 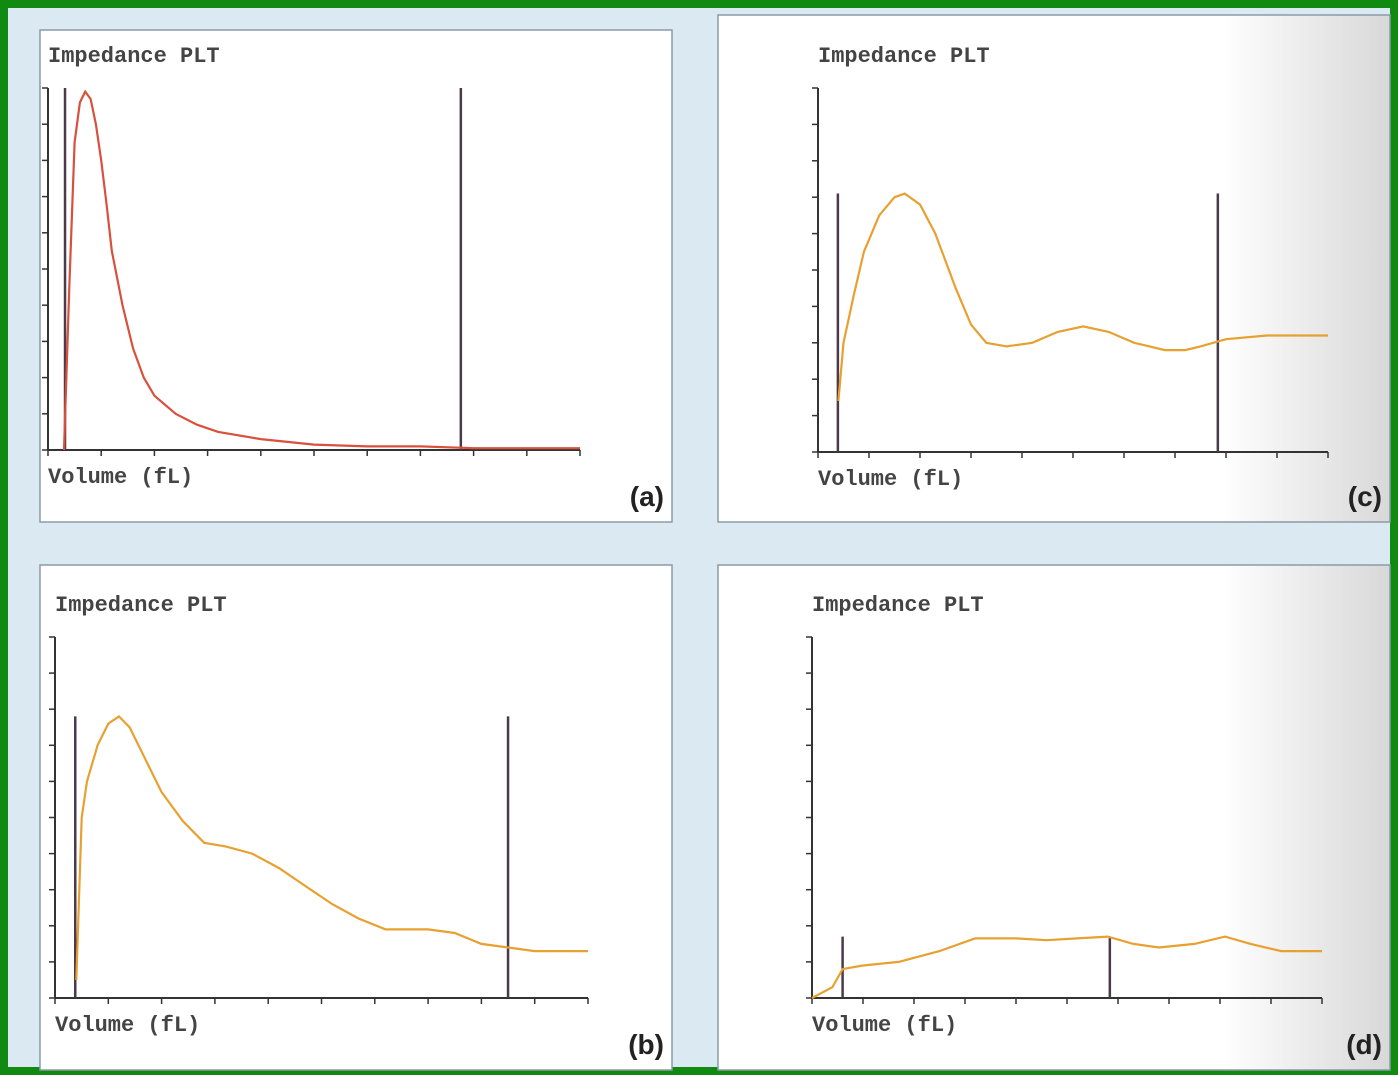 What do you see at coordinates (646, 1044) in the screenshot?
I see `panel-label: (b)` at bounding box center [646, 1044].